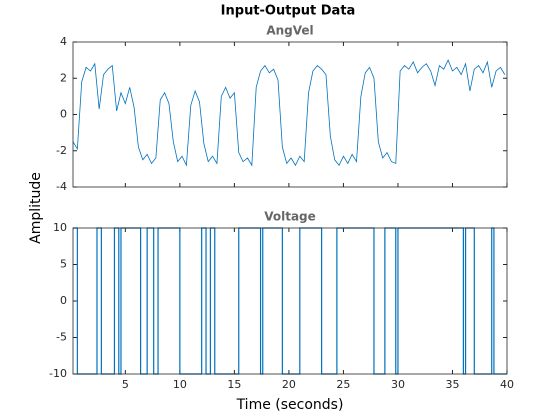 Image resolution: width=560 pixels, height=420 pixels. What do you see at coordinates (288, 11) in the screenshot?
I see `chart-title: Input-Output Data` at bounding box center [288, 11].